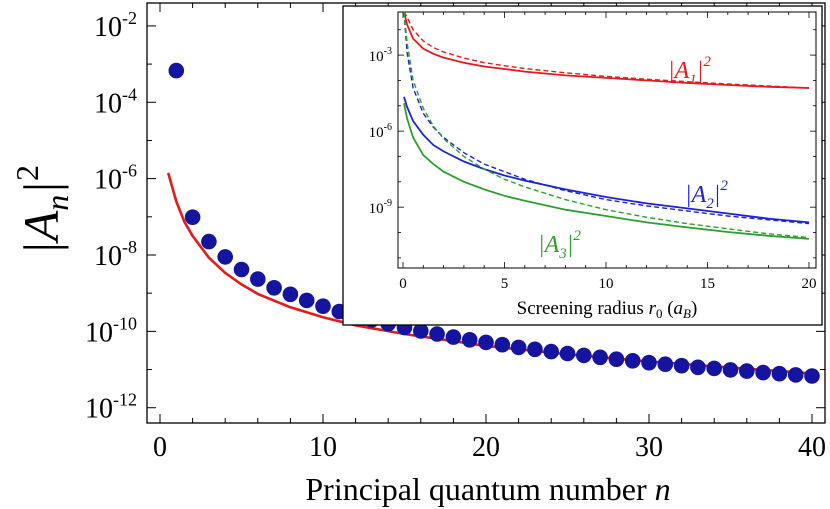  Describe the element at coordinates (111, 330) in the screenshot. I see `main-y-tick-label: 10⁻¹⁰` at that location.